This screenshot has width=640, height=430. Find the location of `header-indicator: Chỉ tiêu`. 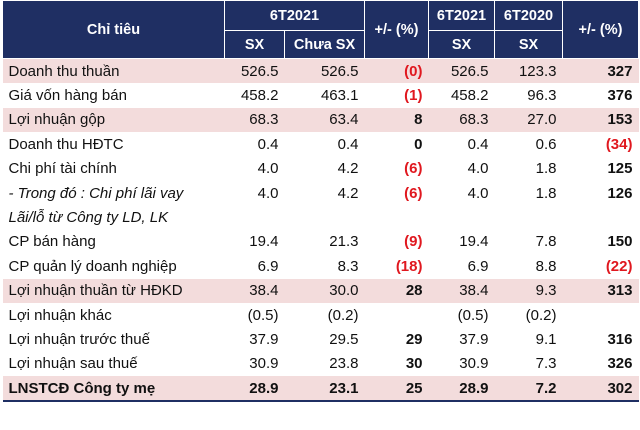

header-indicator: Chỉ tiêu is located at coordinates (113, 29).